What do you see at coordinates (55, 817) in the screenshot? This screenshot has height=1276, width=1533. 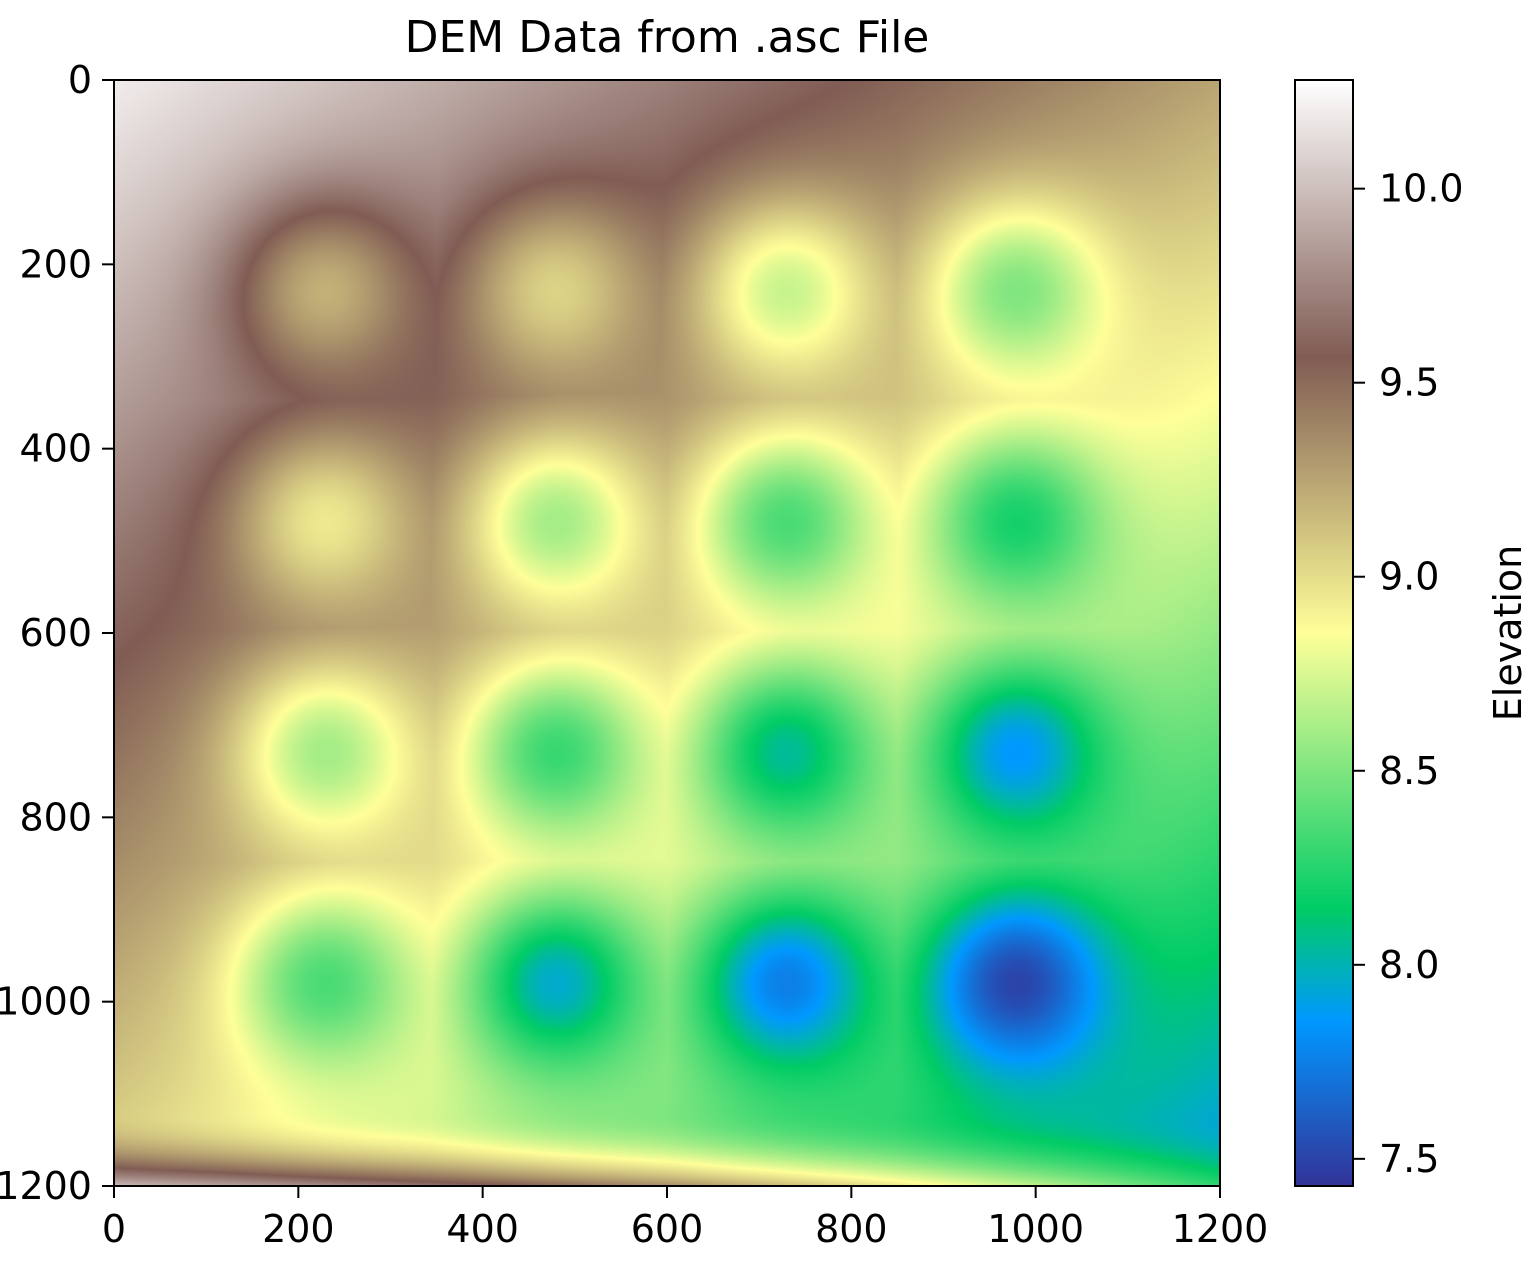 I see `y-tick-label: 800` at bounding box center [55, 817].